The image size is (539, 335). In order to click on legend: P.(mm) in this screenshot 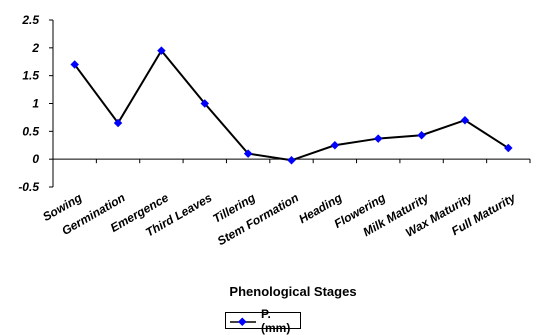, I will do `click(263, 321)`.